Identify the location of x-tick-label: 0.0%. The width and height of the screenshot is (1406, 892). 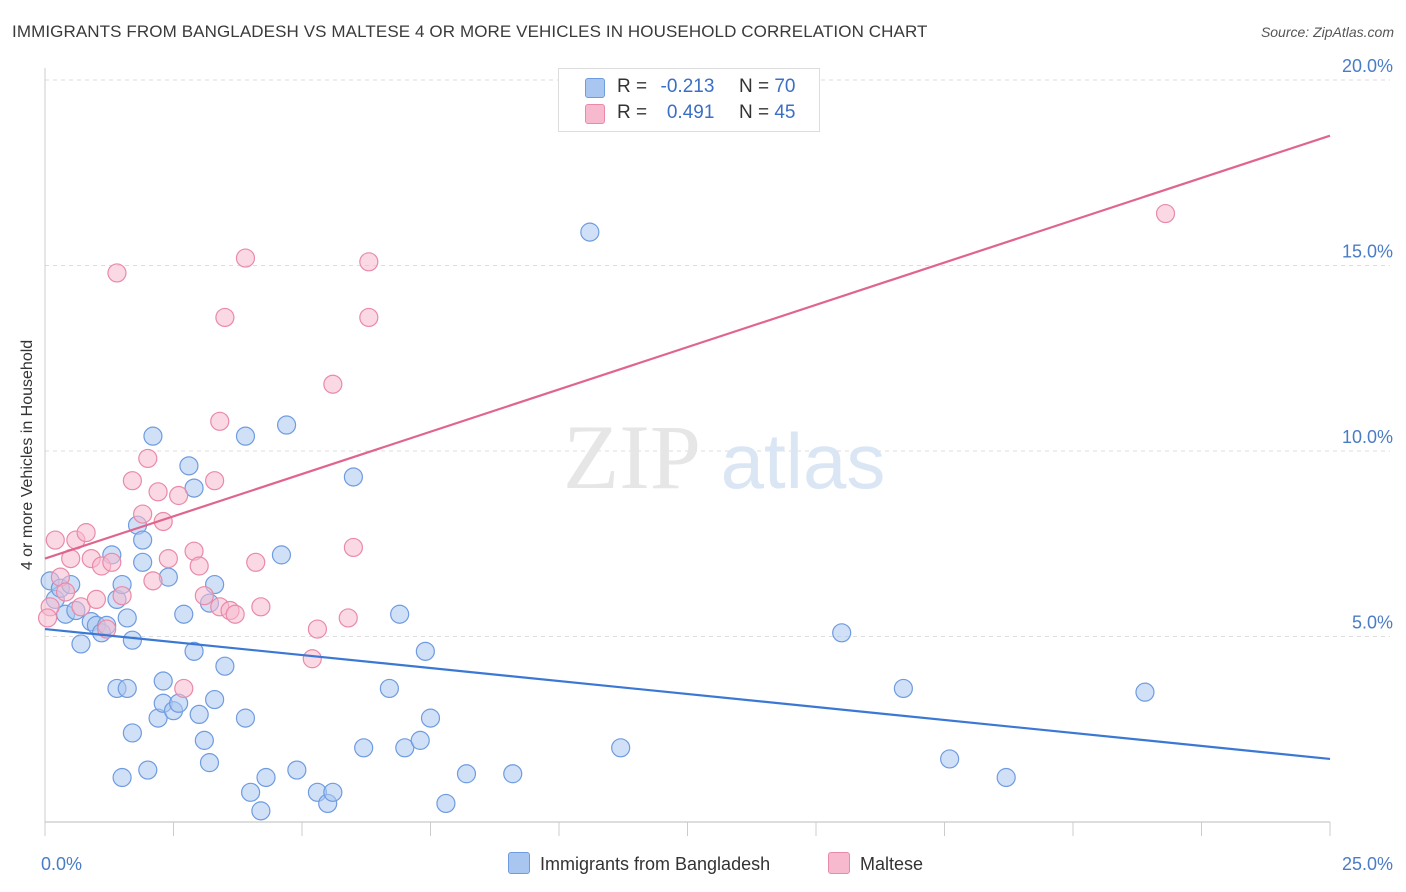
(61, 864).